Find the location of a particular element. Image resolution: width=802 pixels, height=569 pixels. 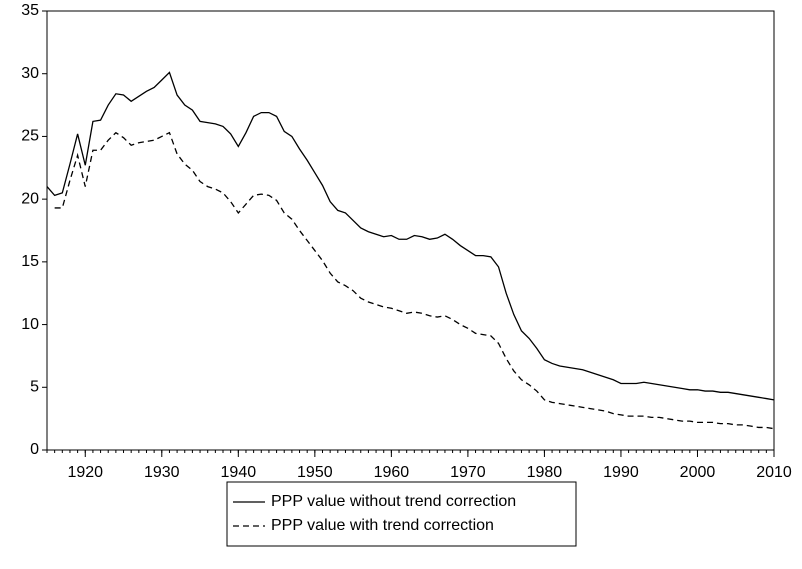

legend-box is located at coordinates (401, 514).